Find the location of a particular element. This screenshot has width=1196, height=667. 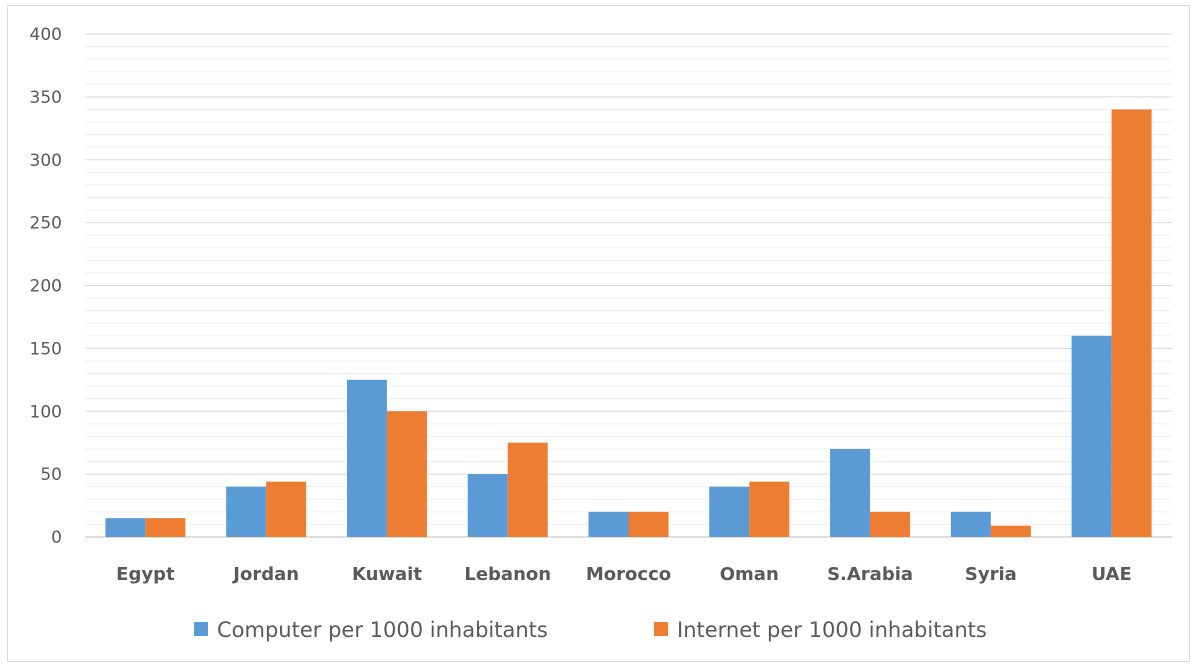

legend-label: Computer per 1000 inhabitants is located at coordinates (382, 630).